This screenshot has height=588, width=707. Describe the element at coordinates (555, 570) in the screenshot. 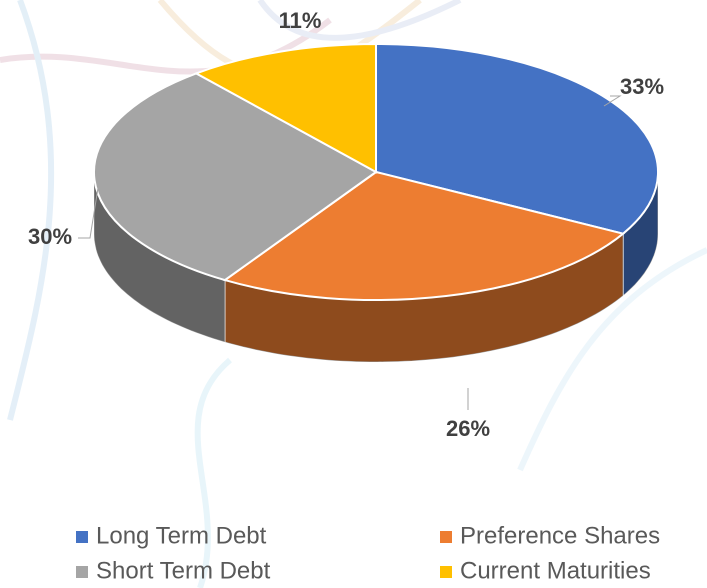

I see `legend-label: Current Maturities` at that location.